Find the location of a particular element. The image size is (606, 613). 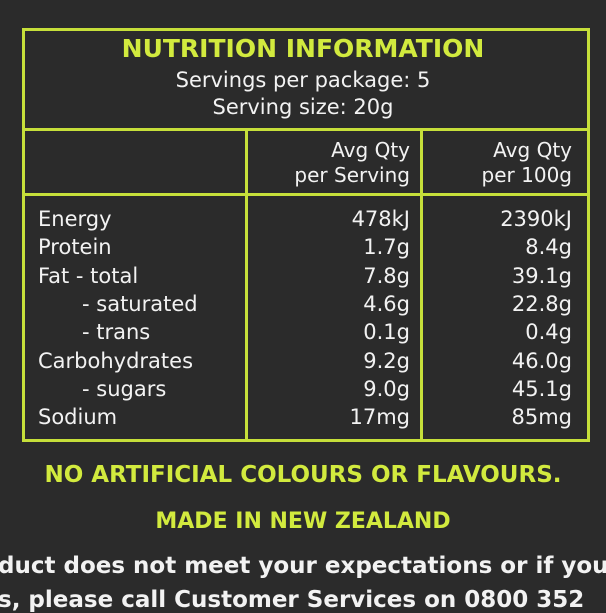

nutrient-name: Carbohydrates is located at coordinates (116, 360).